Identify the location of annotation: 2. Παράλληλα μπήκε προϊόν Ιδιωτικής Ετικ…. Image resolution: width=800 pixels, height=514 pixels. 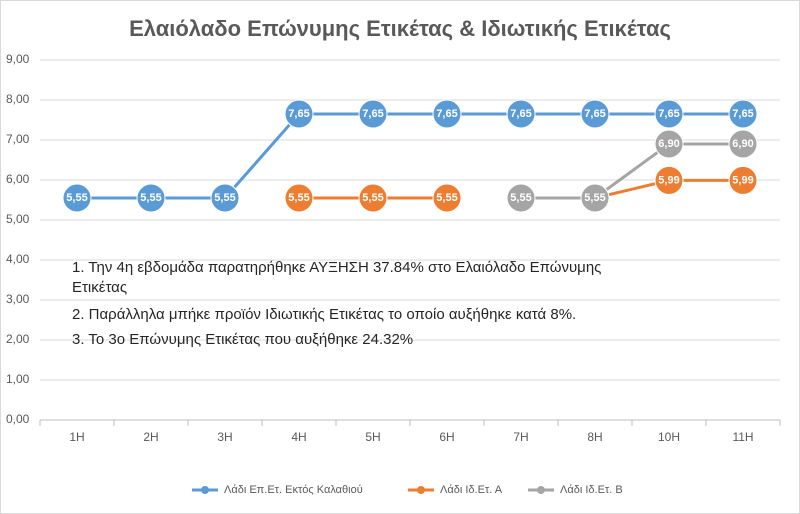
(324, 314).